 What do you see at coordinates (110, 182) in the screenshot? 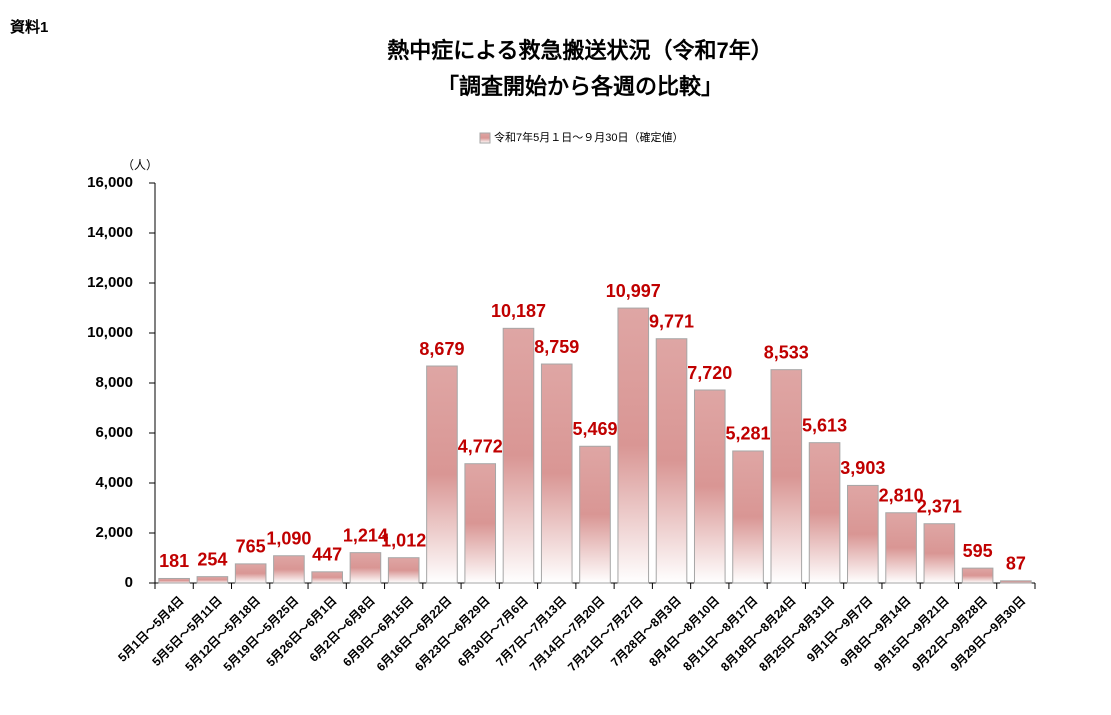
I see `y-tick-label: 16,000` at bounding box center [110, 182].